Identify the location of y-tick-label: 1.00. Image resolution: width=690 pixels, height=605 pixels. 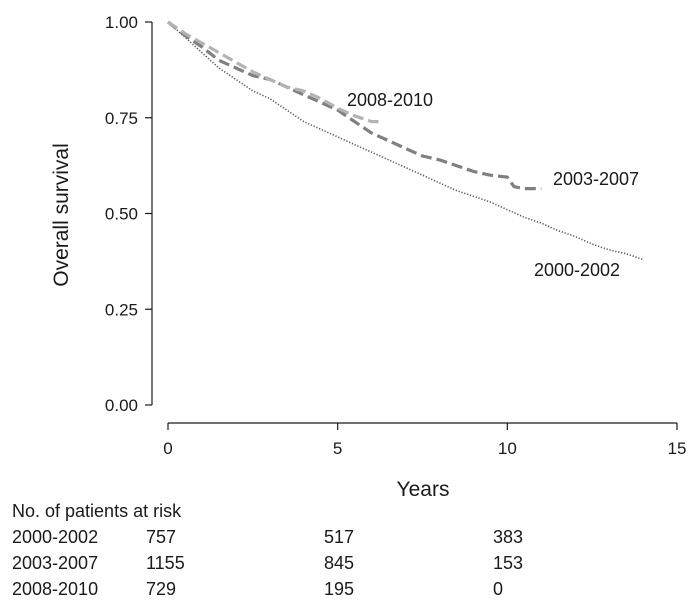
(121, 22).